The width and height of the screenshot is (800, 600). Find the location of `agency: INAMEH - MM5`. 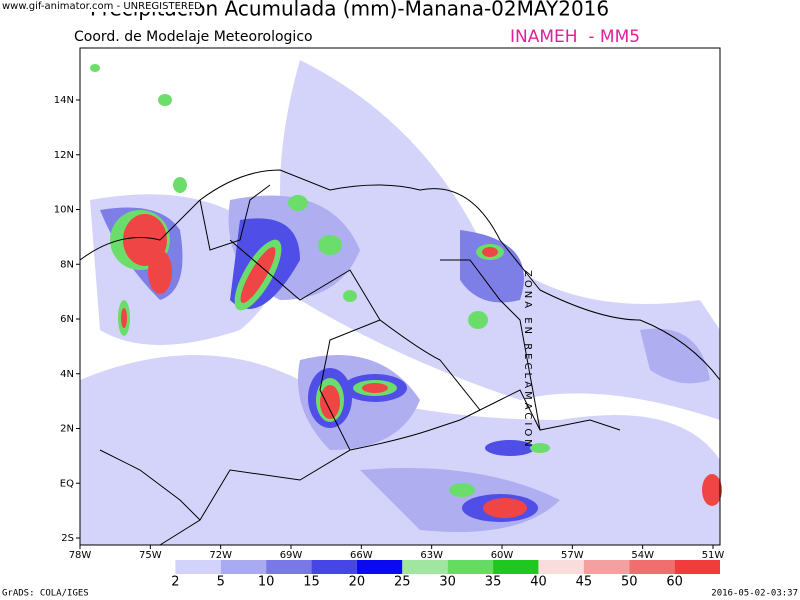

agency: INAMEH - MM5 is located at coordinates (575, 37).